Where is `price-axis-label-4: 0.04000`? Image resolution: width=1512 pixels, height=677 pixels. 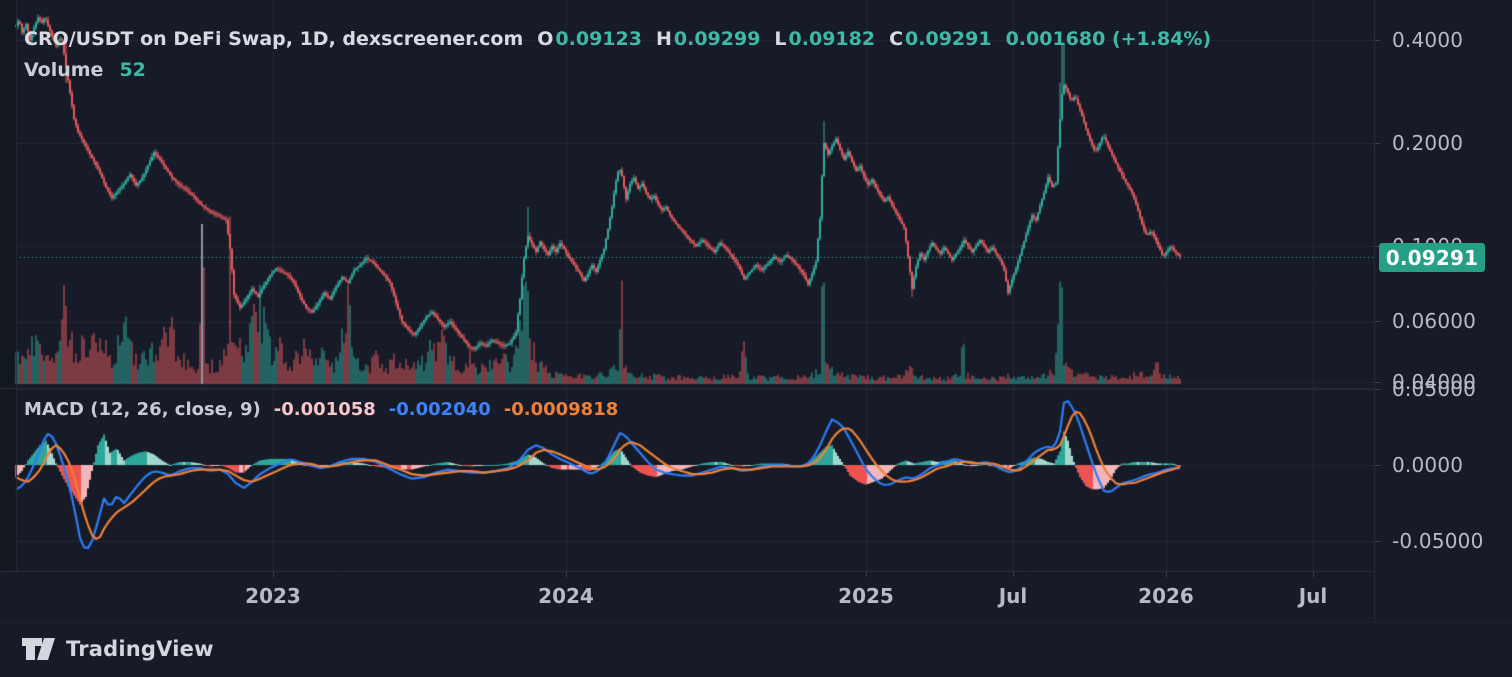 price-axis-label-4: 0.04000 is located at coordinates (1434, 382).